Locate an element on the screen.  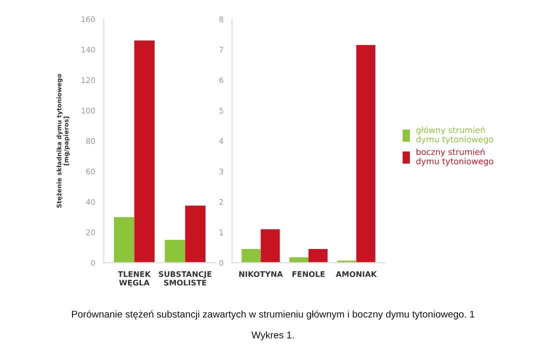
legend-label: boczny strumień dymu tytoniowego is located at coordinates (455, 157).